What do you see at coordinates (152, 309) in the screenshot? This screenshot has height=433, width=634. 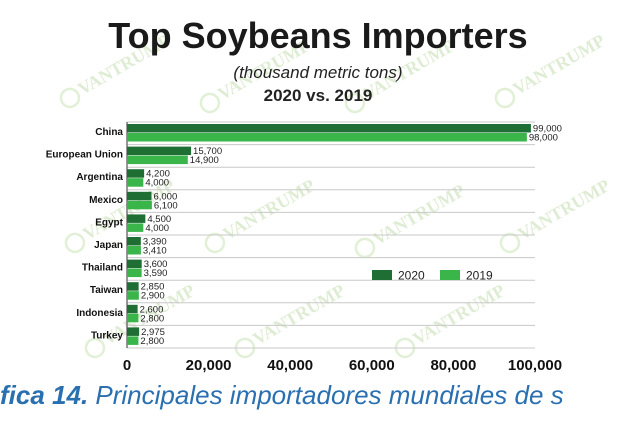 I see `bar-value-label: 2,600` at bounding box center [152, 309].